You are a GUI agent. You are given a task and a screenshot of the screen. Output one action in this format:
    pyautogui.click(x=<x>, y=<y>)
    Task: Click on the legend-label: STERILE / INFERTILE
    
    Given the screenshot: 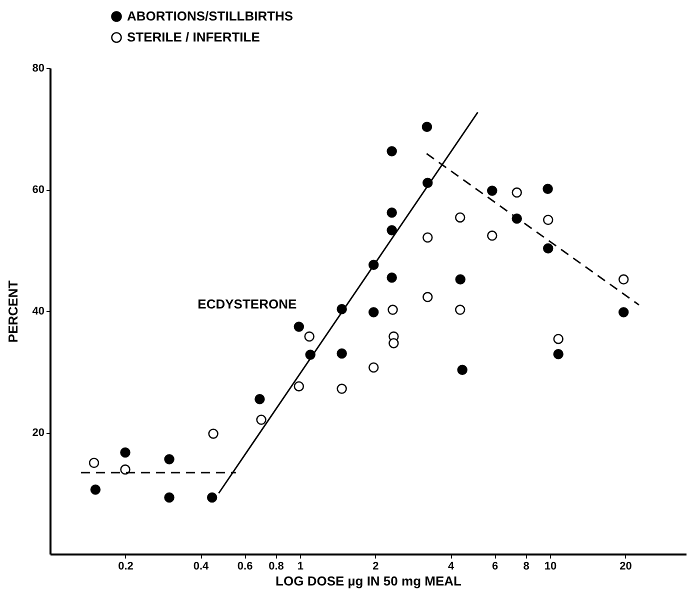 What is the action you would take?
    pyautogui.click(x=193, y=37)
    